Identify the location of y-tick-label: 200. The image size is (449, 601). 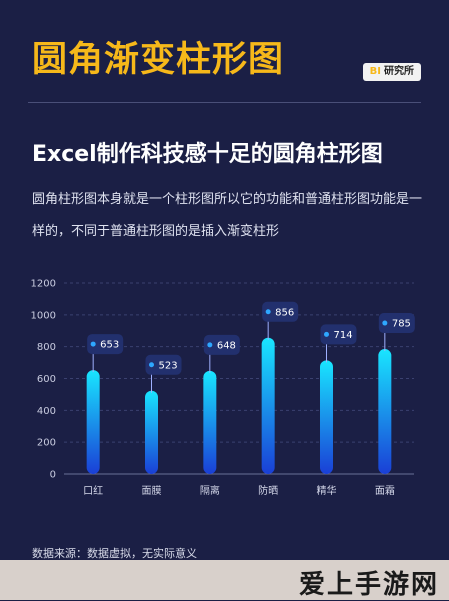
(46, 443).